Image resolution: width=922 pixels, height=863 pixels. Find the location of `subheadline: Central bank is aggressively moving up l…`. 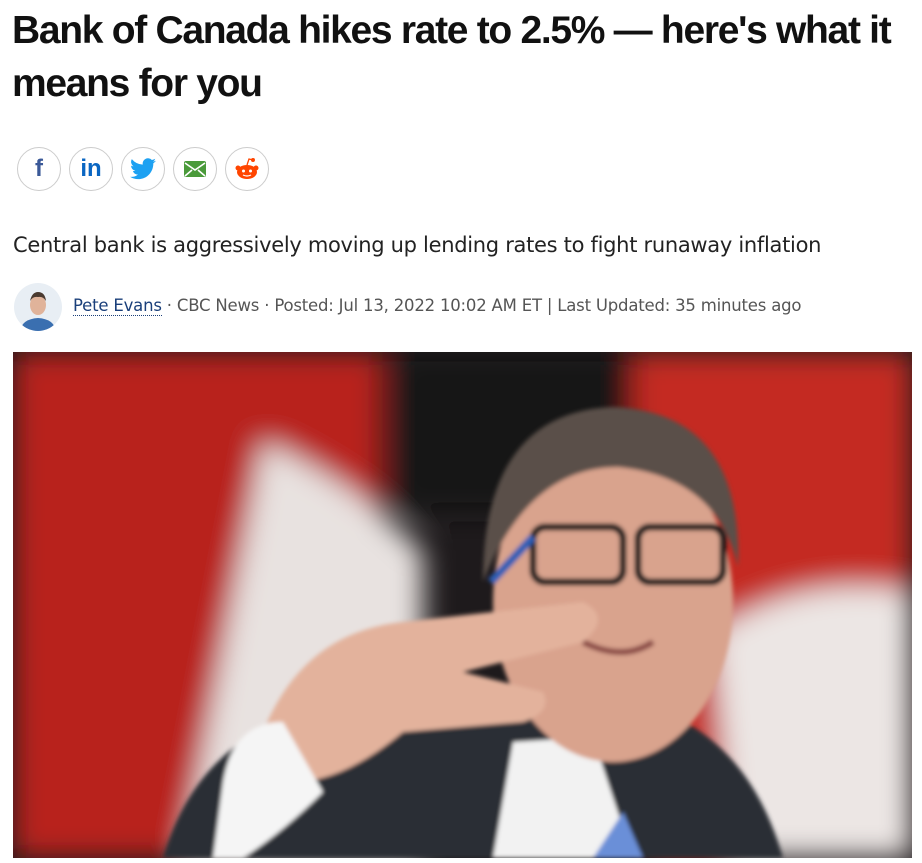

subheadline: Central bank is aggressively moving up l… is located at coordinates (417, 245).